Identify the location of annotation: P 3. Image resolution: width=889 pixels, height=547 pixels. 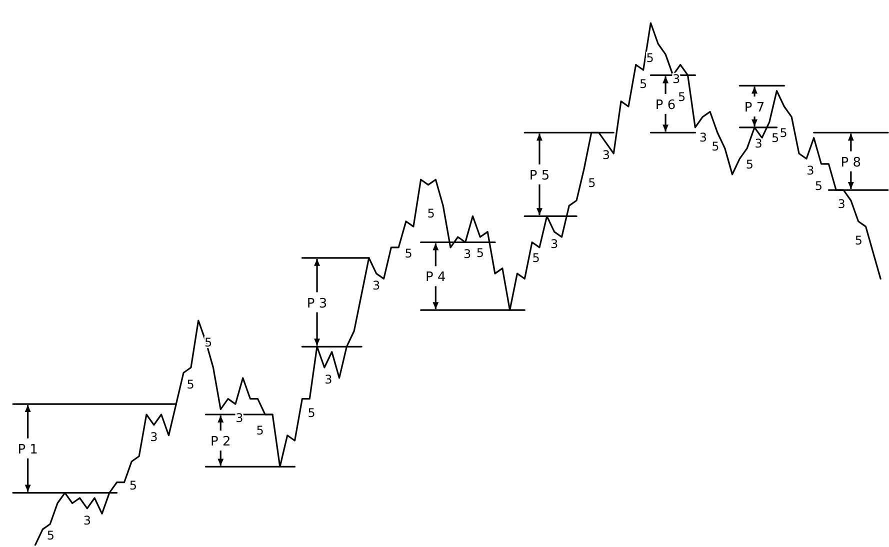
(317, 304).